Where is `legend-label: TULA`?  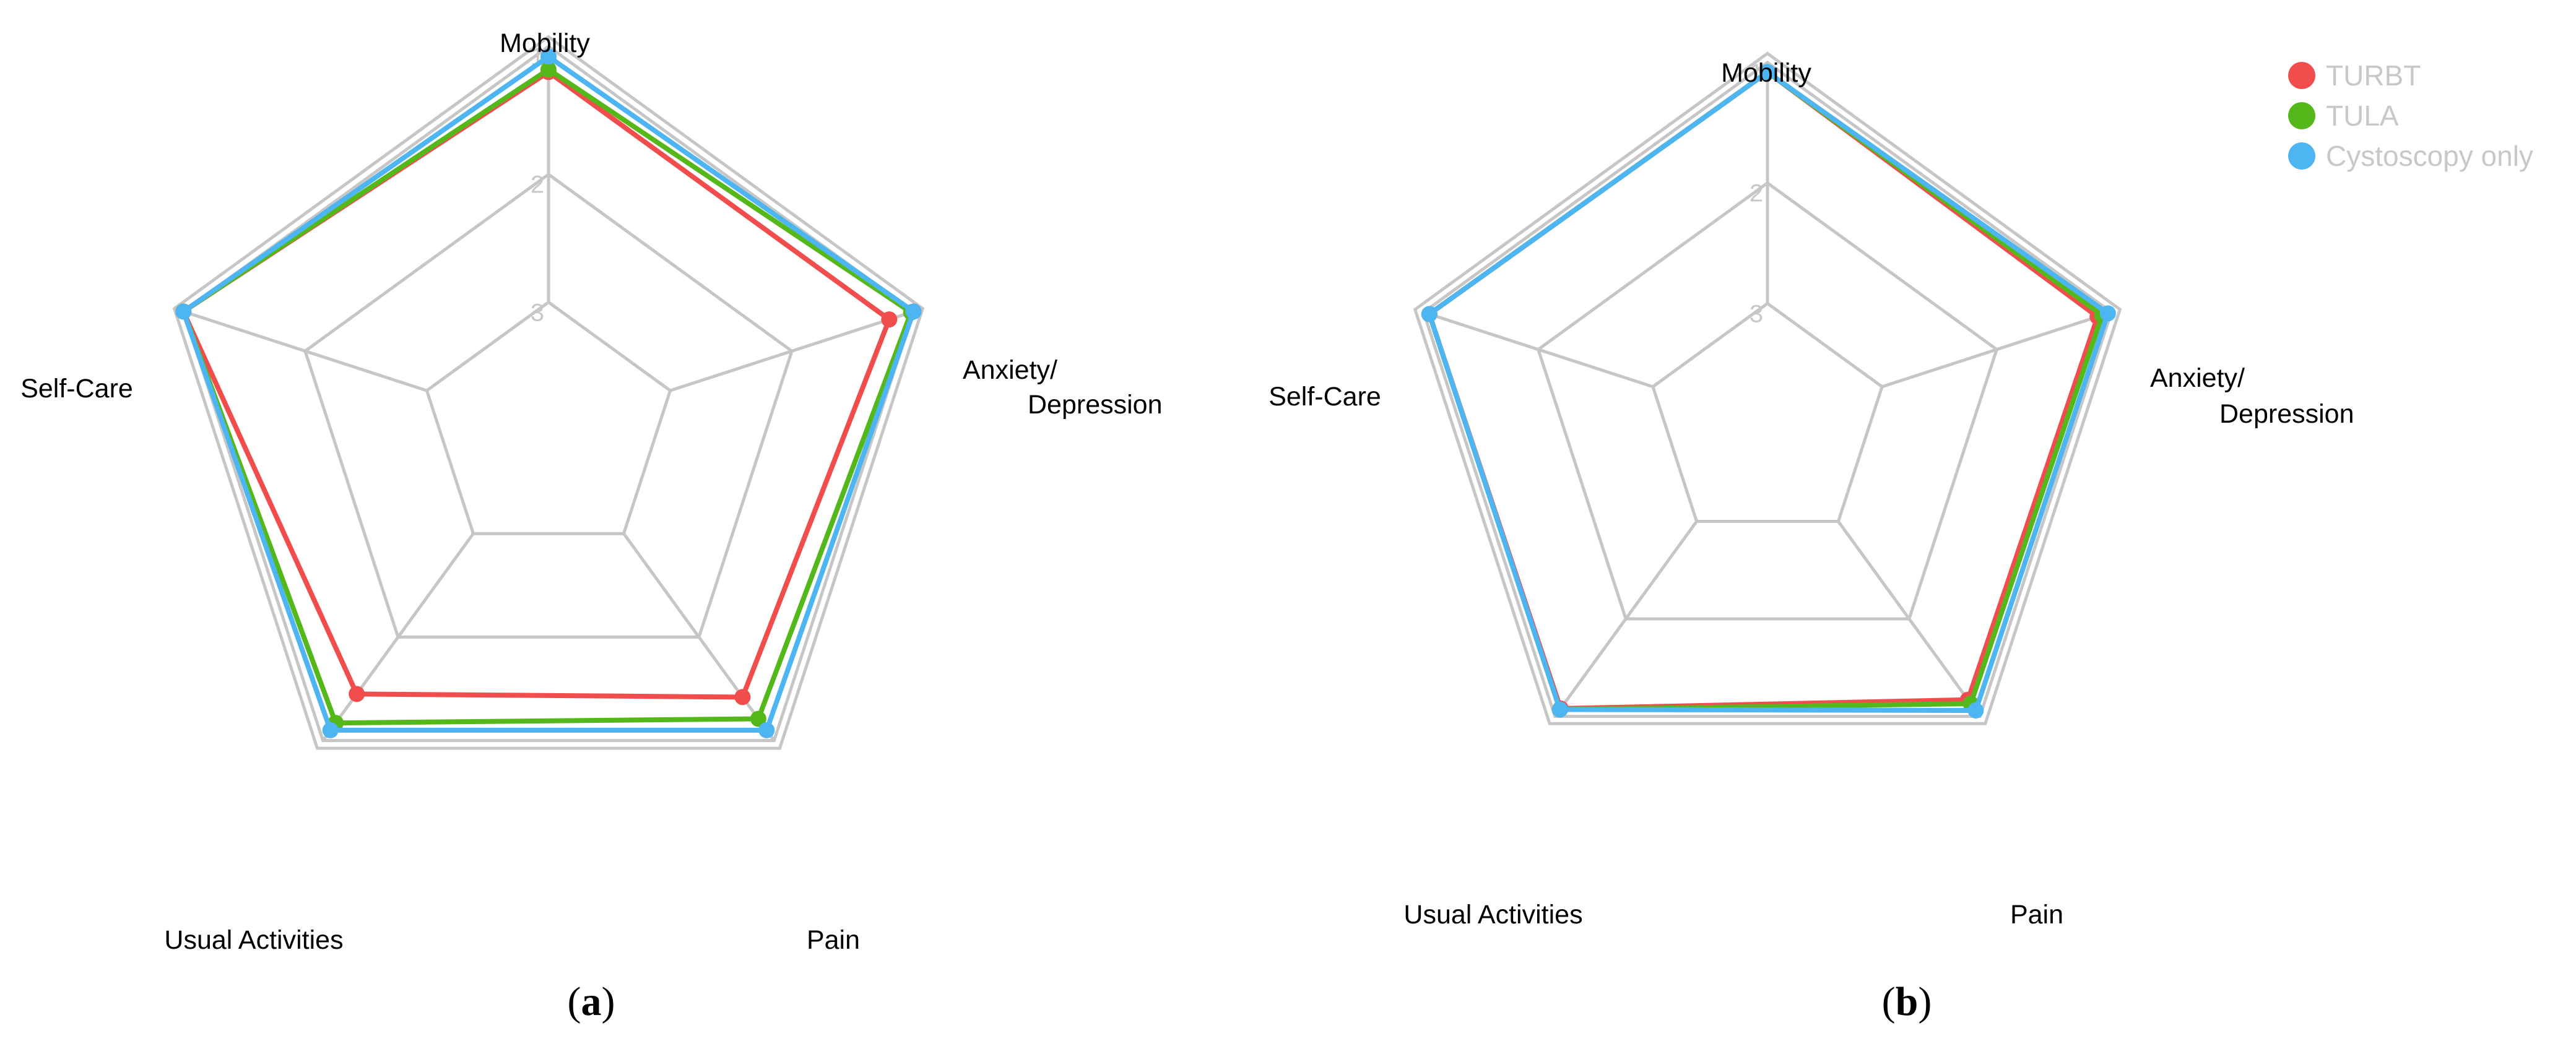 legend-label: TULA is located at coordinates (2362, 116).